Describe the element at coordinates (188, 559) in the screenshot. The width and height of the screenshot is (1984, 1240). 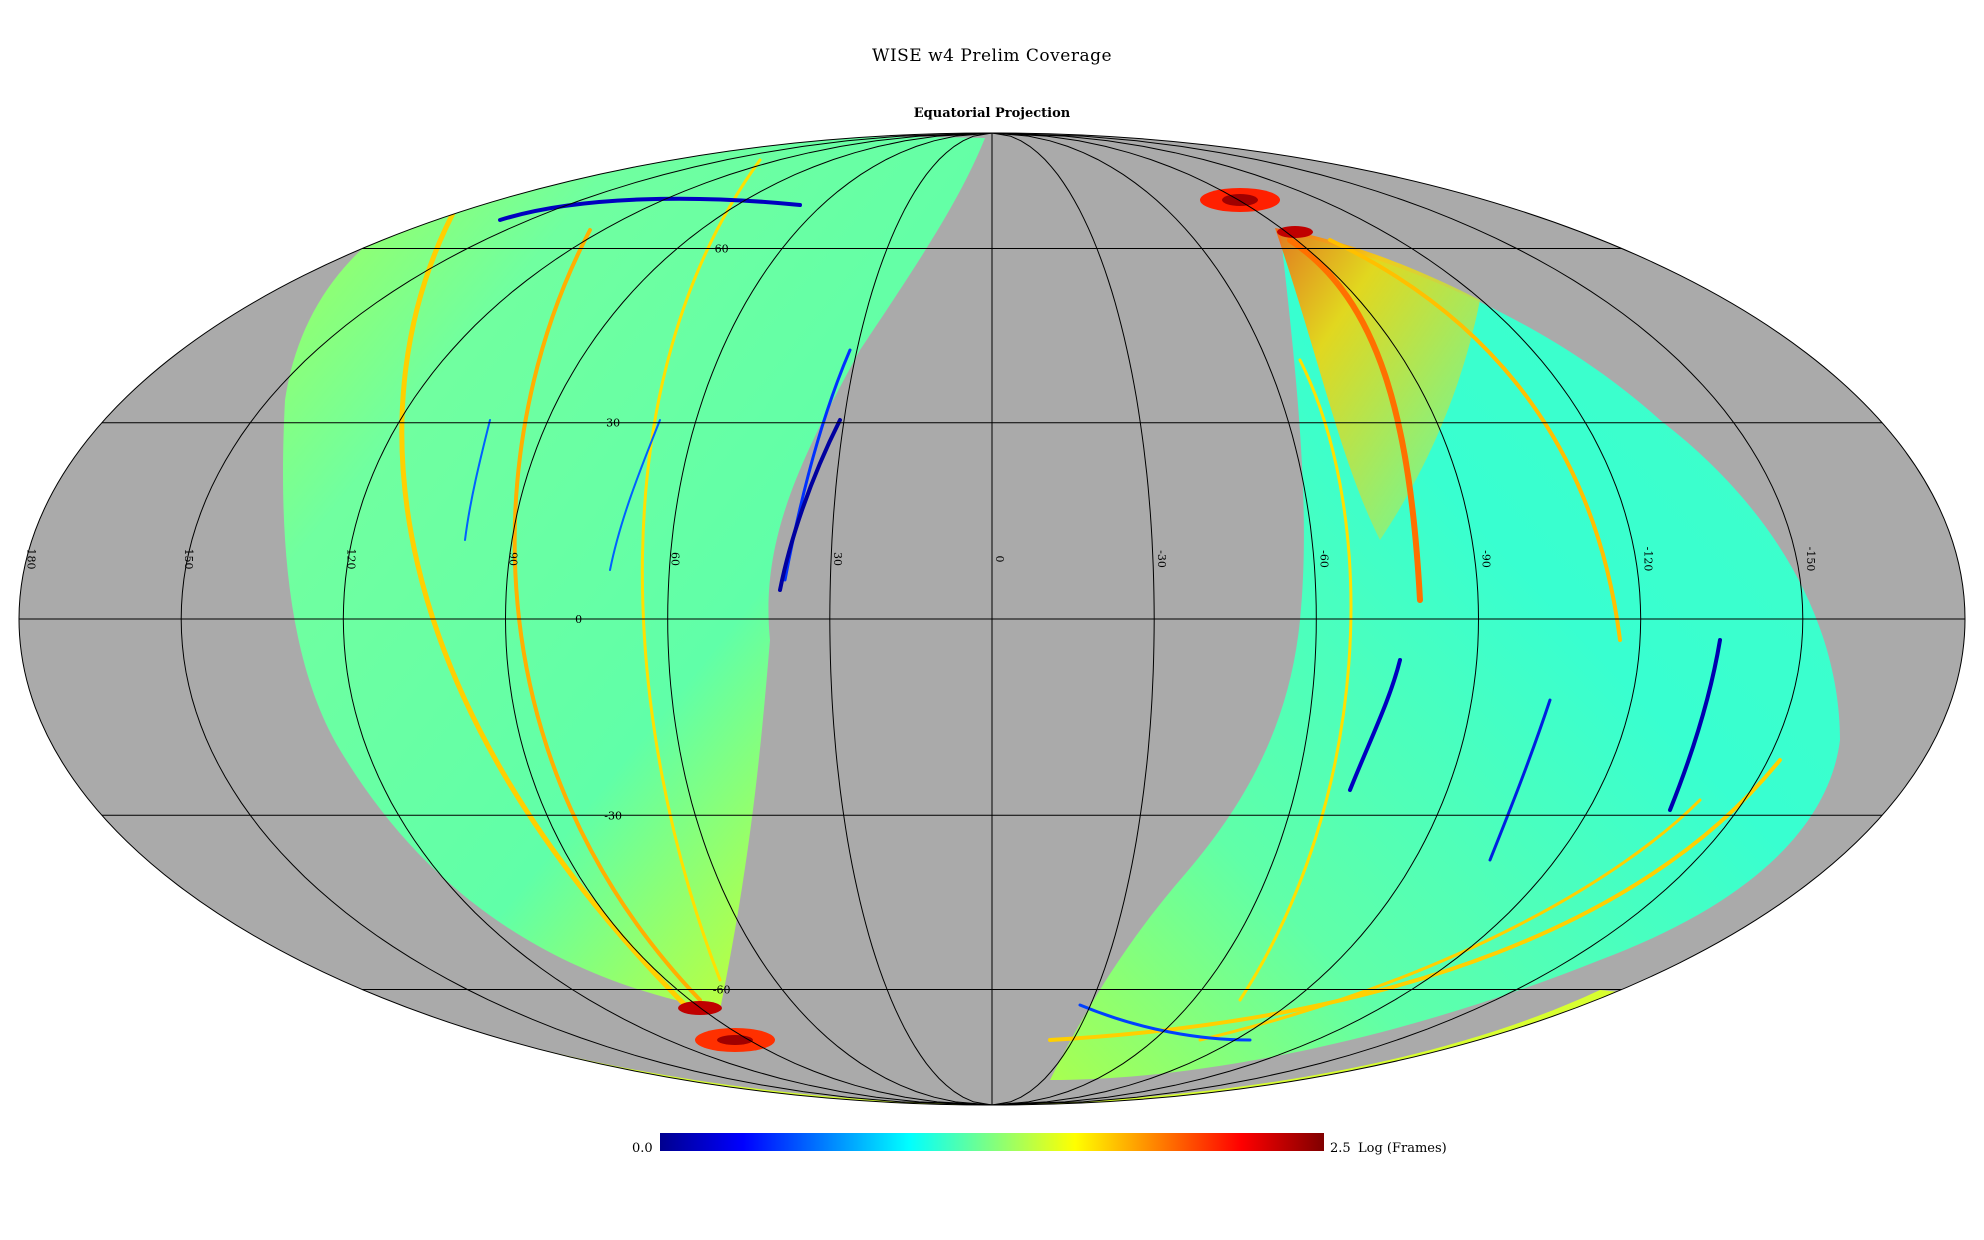
I see `longitude-label: 150` at that location.